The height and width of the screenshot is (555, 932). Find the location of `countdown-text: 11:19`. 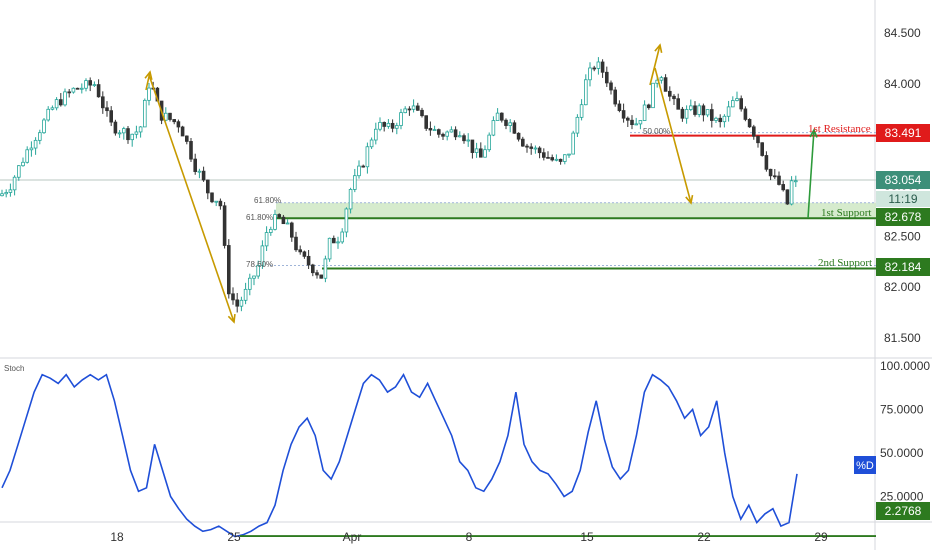

countdown-text: 11:19 is located at coordinates (902, 199).